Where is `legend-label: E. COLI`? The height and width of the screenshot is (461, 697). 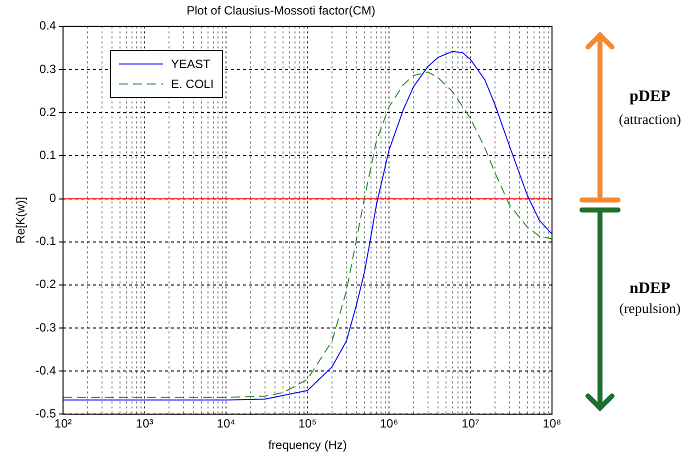
legend-label: E. COLI is located at coordinates (192, 84).